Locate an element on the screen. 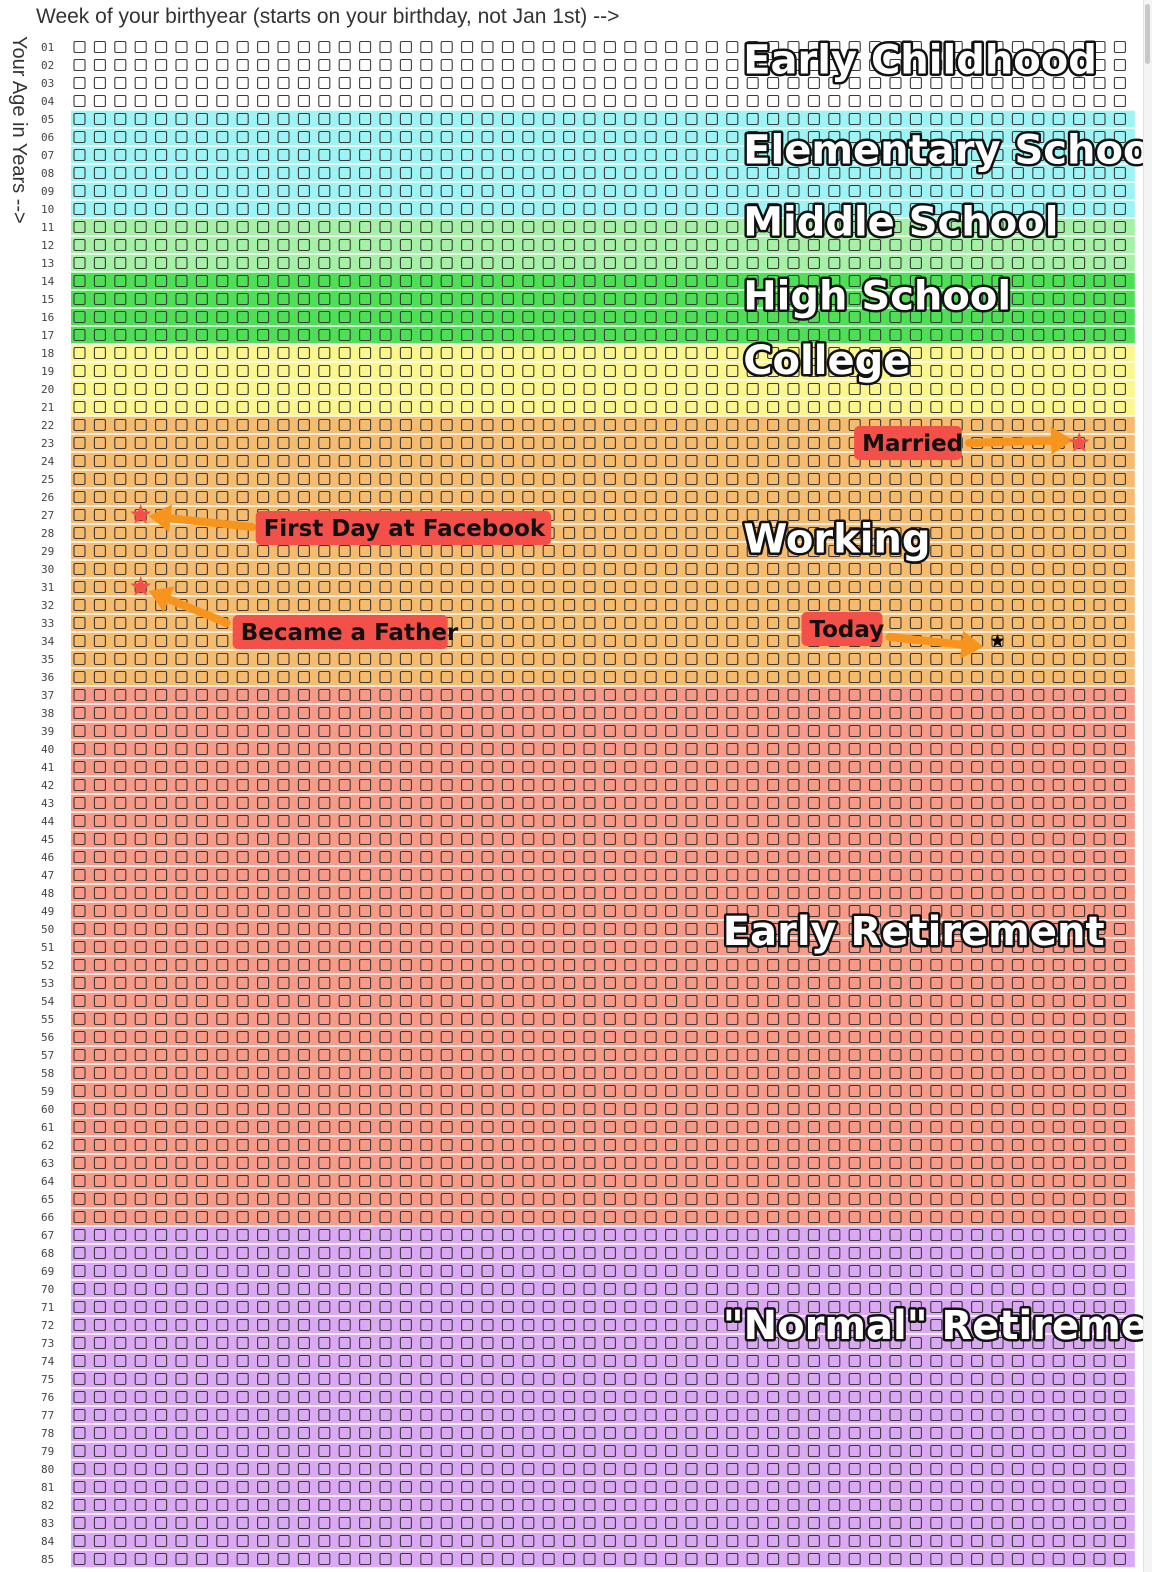 This screenshot has height=1572, width=1152. row-label-45: 45 is located at coordinates (47, 839).